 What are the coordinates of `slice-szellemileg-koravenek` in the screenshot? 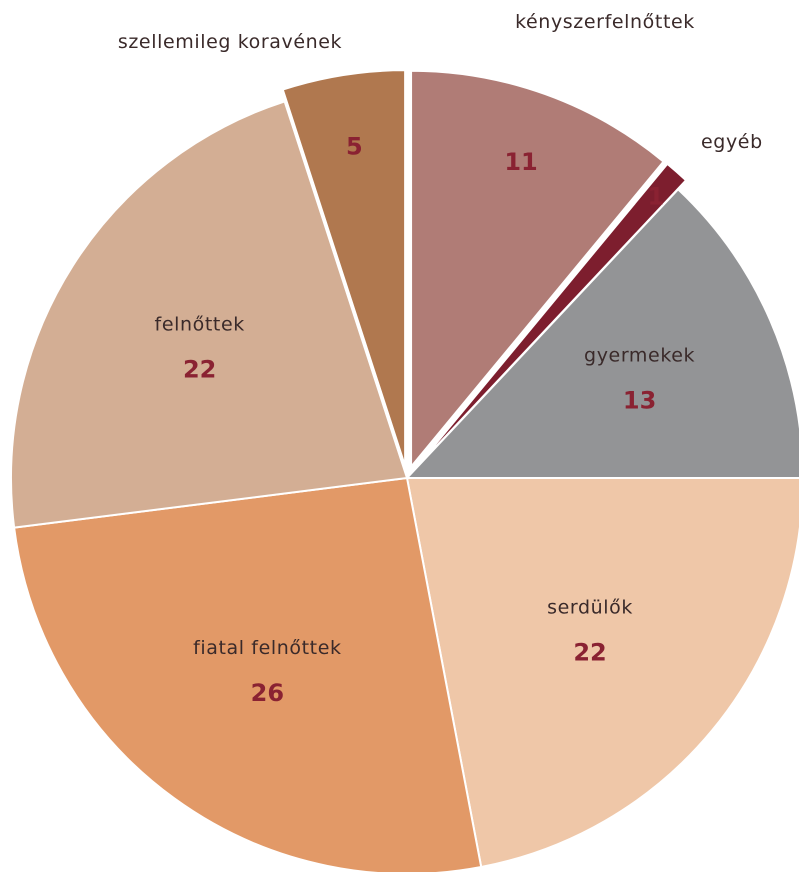 It's located at (344, 268).